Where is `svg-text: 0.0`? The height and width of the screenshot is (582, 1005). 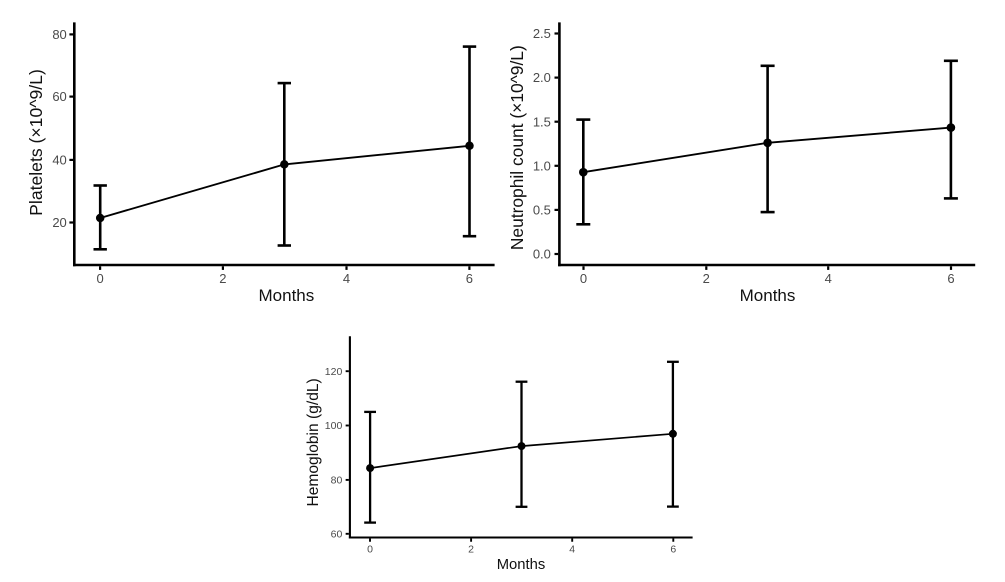
svg-text: 0.0 is located at coordinates (542, 254).